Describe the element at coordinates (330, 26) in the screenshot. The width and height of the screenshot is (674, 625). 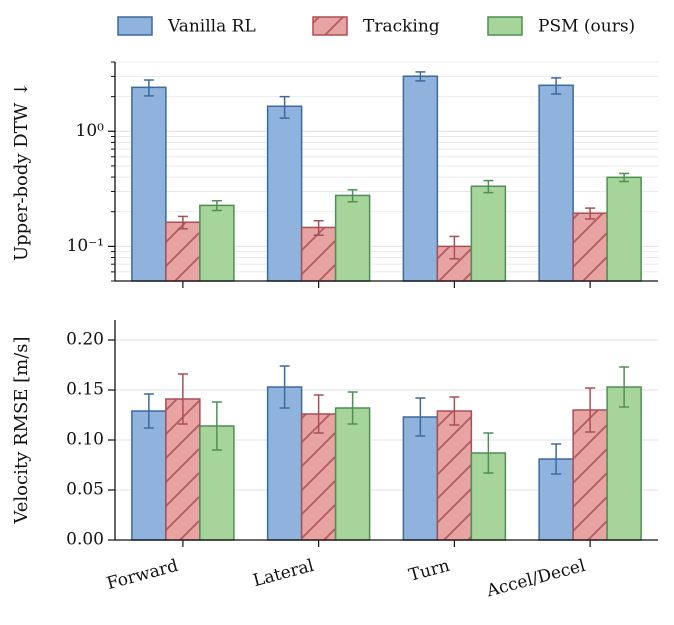
I see `legend-hatch` at that location.